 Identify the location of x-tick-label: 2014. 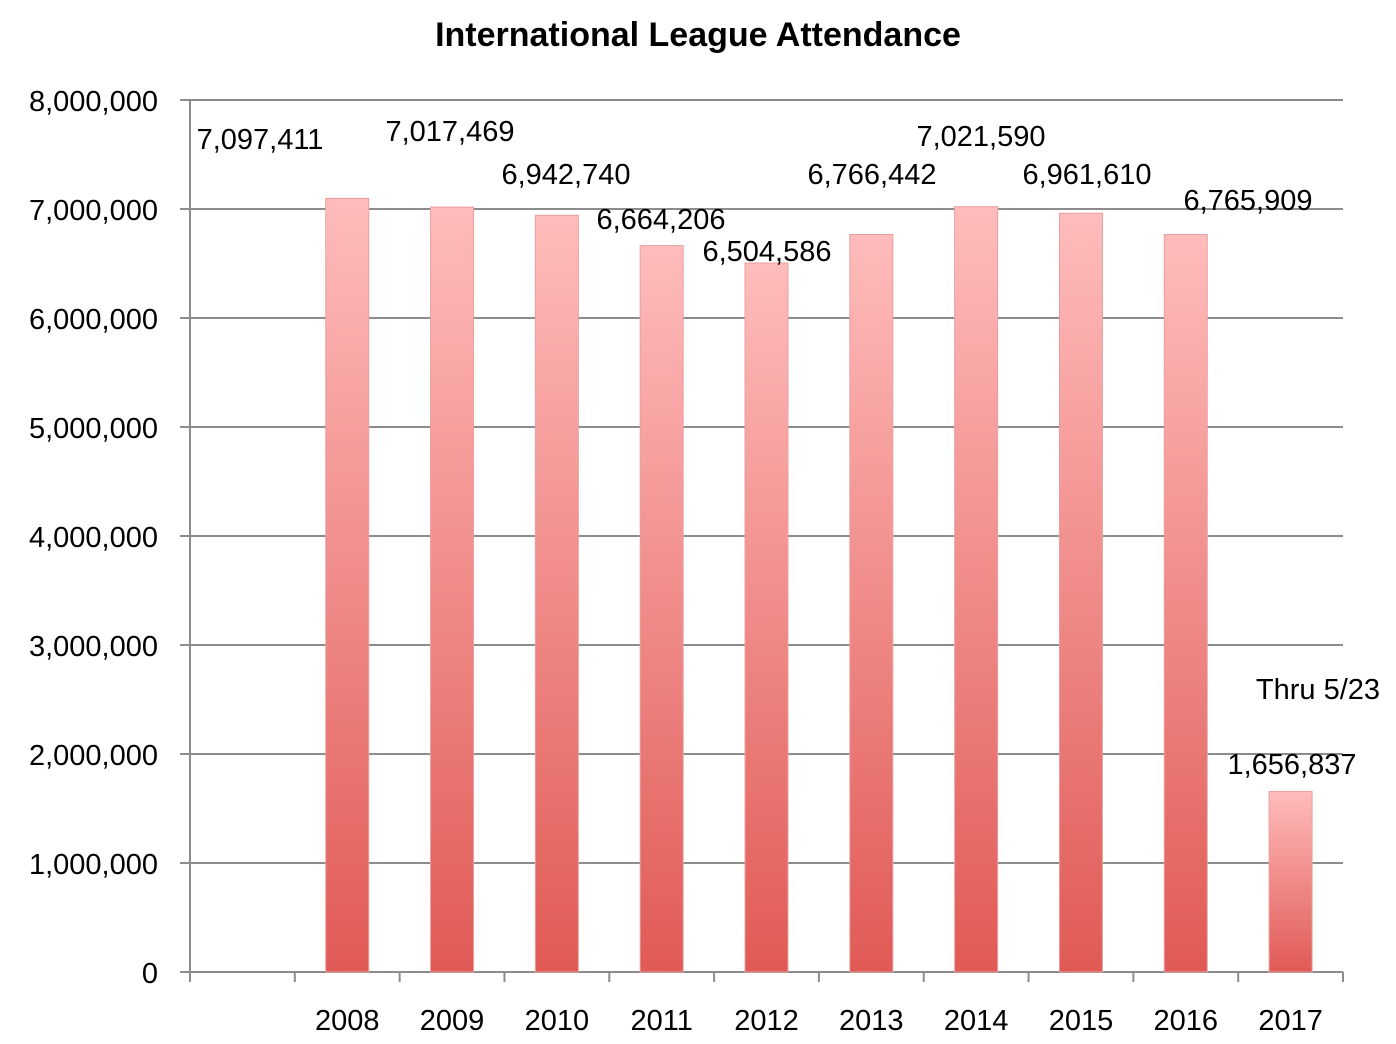
(976, 1021).